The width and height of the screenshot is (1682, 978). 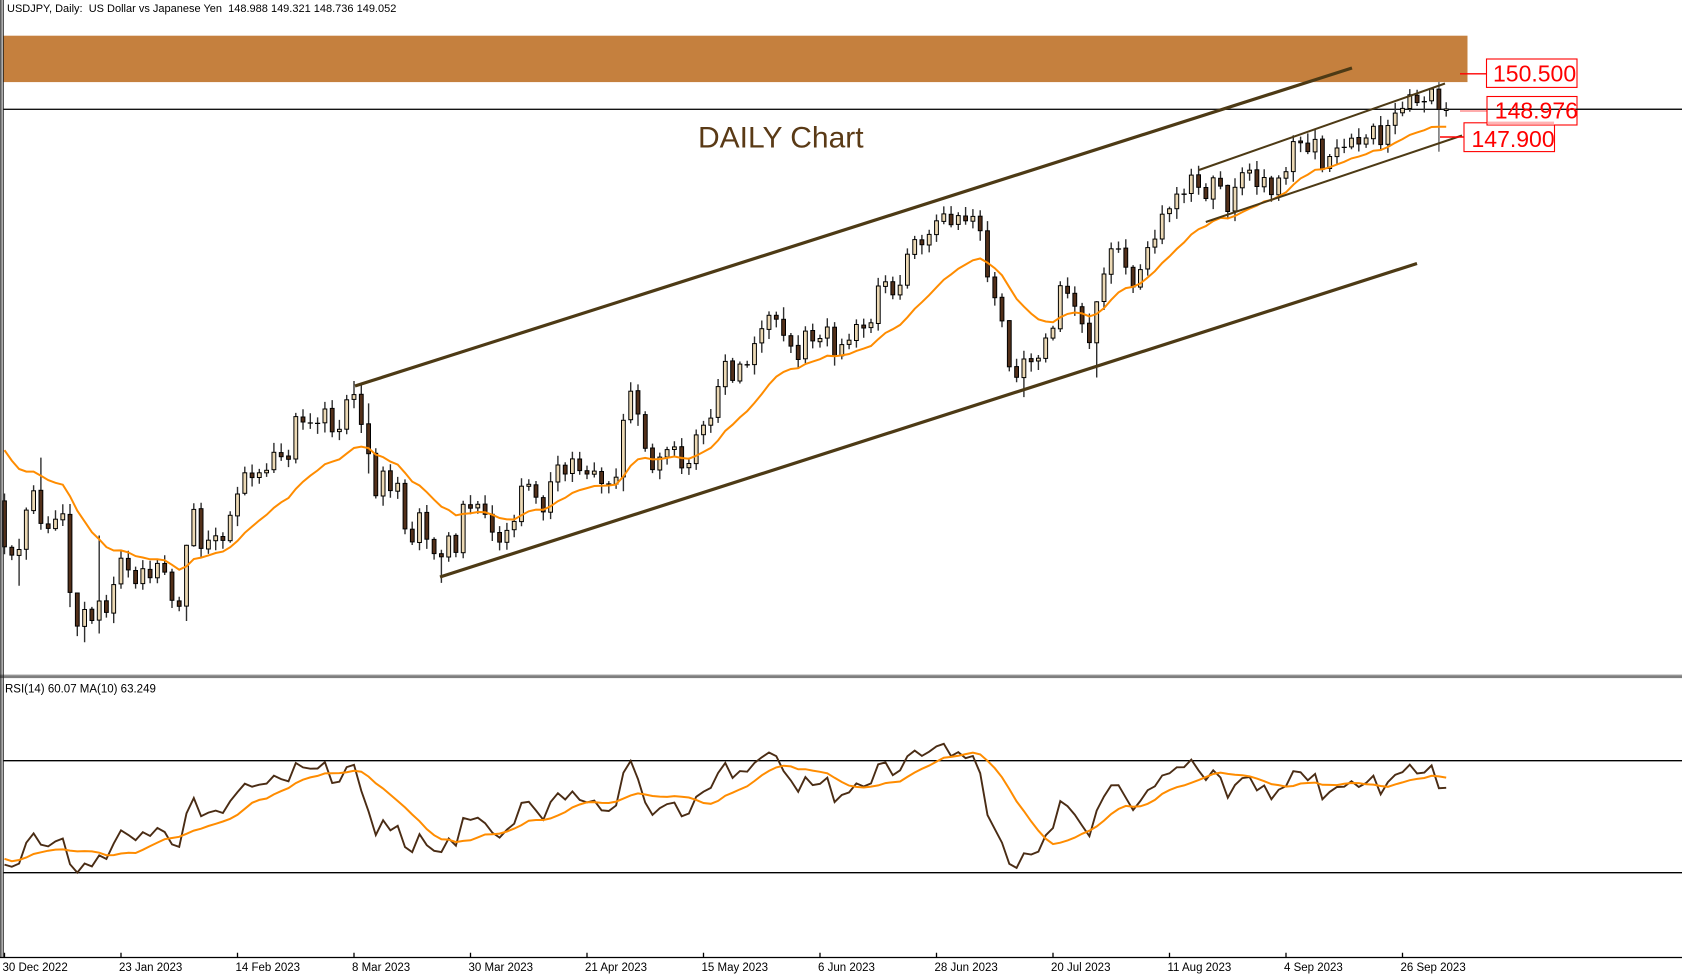 What do you see at coordinates (501, 968) in the screenshot?
I see `svg-text: 30 Mar 2023` at bounding box center [501, 968].